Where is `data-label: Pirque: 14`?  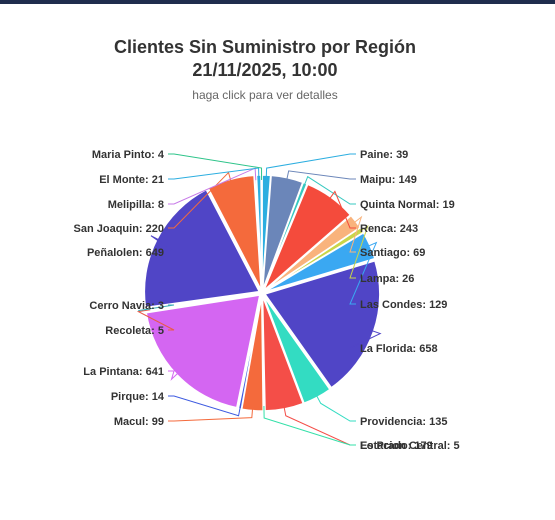
data-label: Pirque: 14 is located at coordinates (138, 397).